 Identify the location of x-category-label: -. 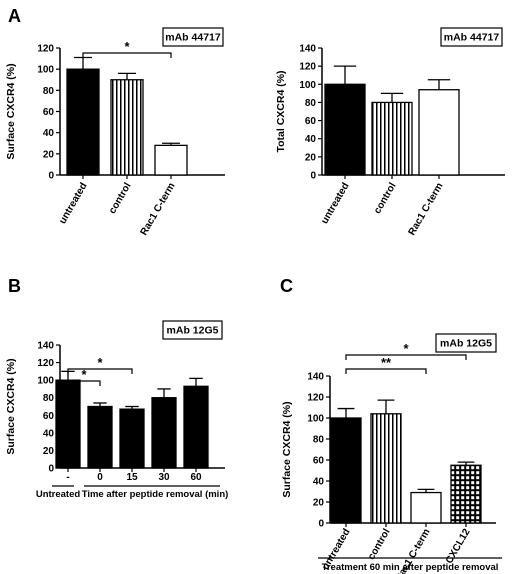
(67, 477).